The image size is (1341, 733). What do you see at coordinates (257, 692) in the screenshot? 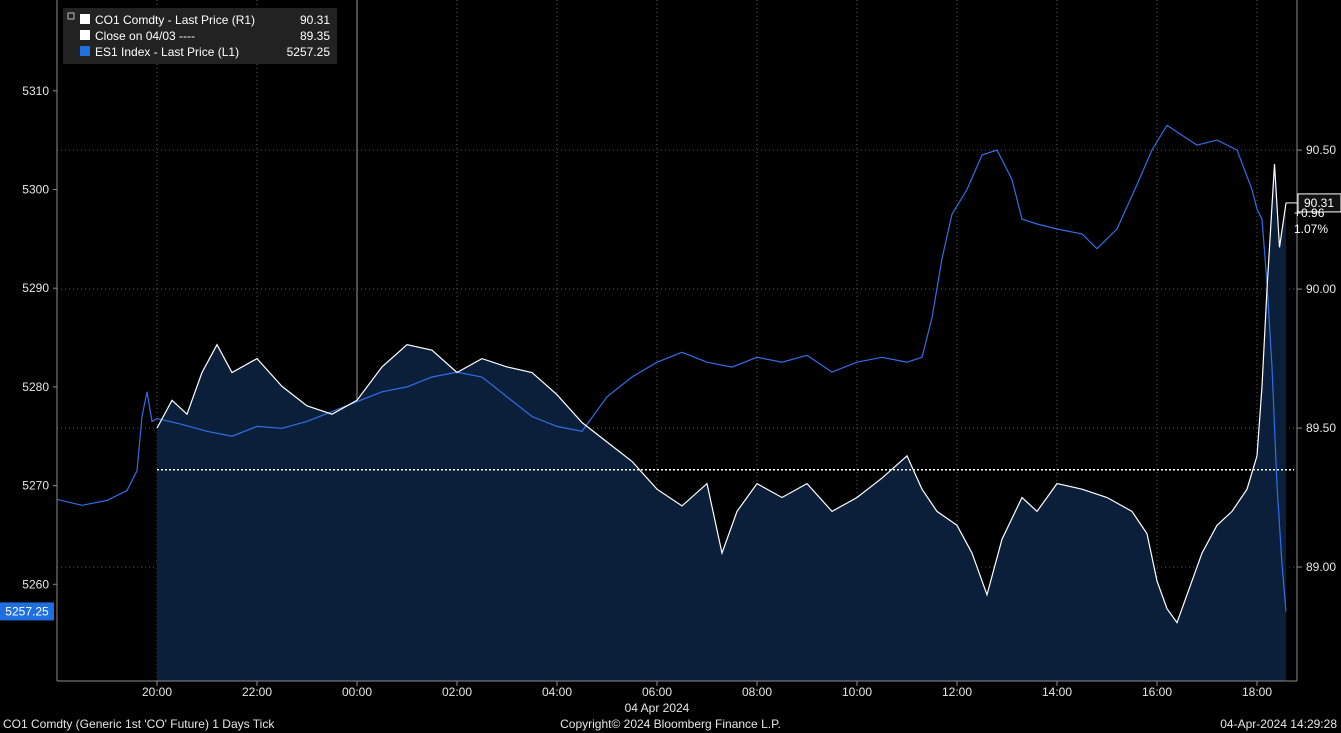
I see `x-tick-label: 22:00` at bounding box center [257, 692].